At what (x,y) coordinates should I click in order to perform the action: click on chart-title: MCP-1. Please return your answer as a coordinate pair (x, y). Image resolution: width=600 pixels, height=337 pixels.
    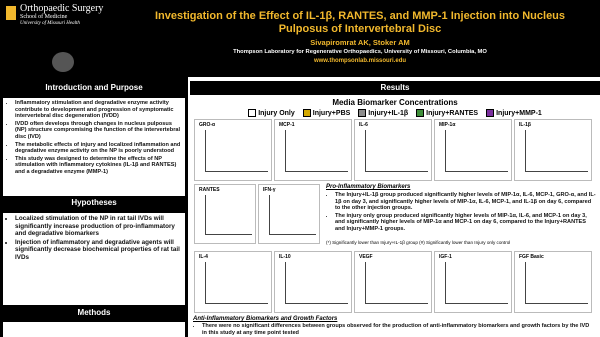
    Looking at the image, I should click on (287, 125).